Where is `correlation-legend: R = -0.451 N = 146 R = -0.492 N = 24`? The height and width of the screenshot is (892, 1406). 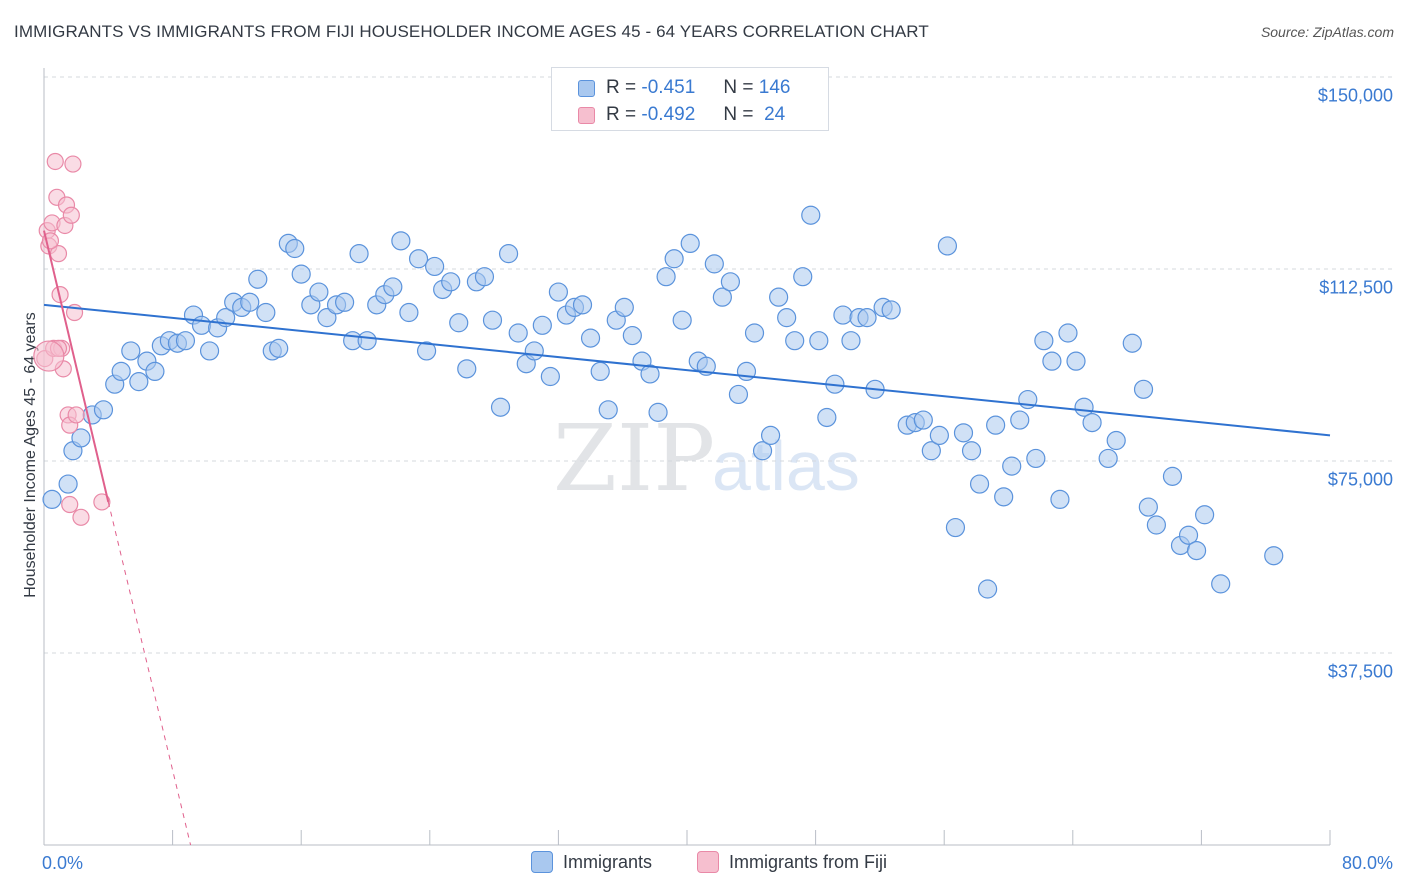
correlation-legend: R = -0.451 N = 146 R = -0.492 N = 24 is located at coordinates (690, 99).